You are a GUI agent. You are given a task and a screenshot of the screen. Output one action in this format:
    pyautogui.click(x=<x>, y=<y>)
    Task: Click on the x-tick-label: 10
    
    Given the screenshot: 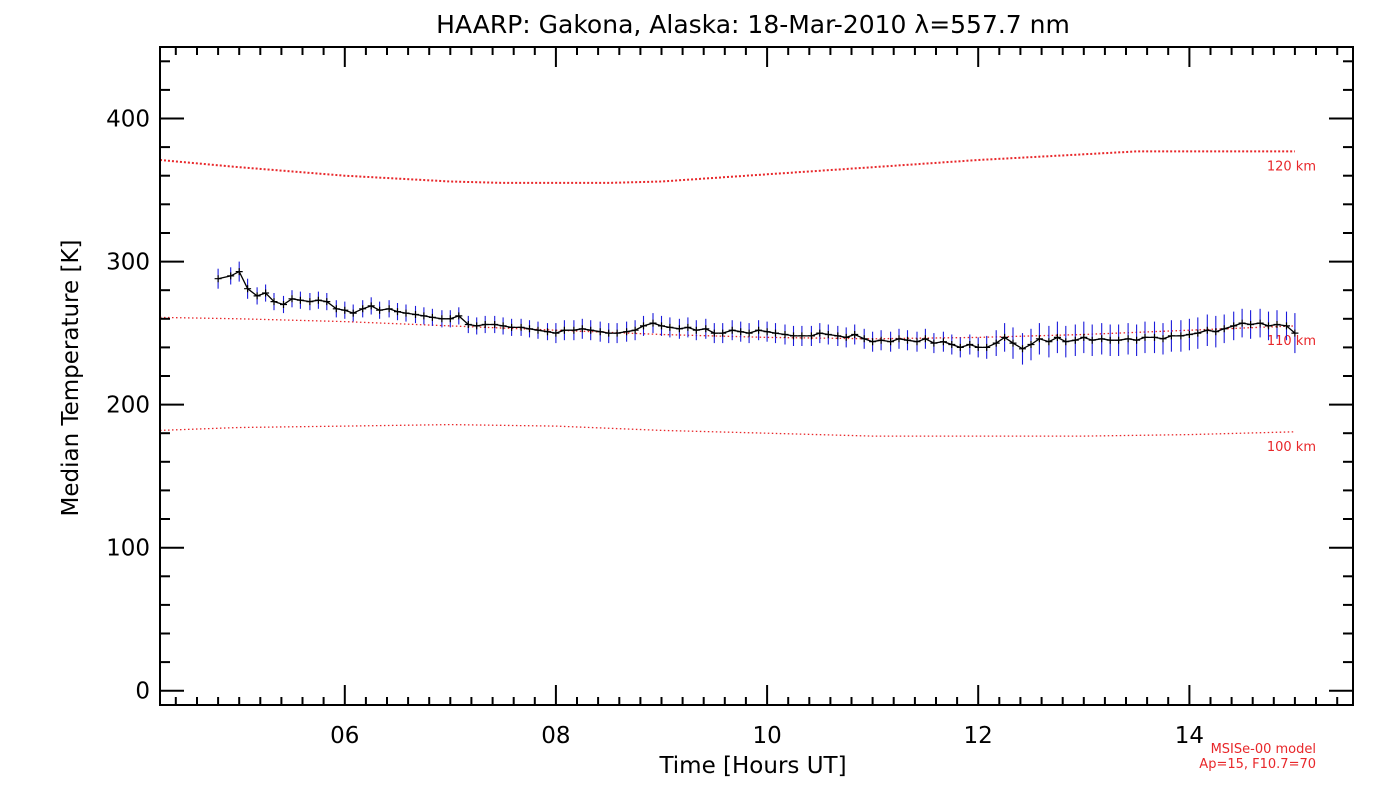 What is the action you would take?
    pyautogui.click(x=766, y=736)
    